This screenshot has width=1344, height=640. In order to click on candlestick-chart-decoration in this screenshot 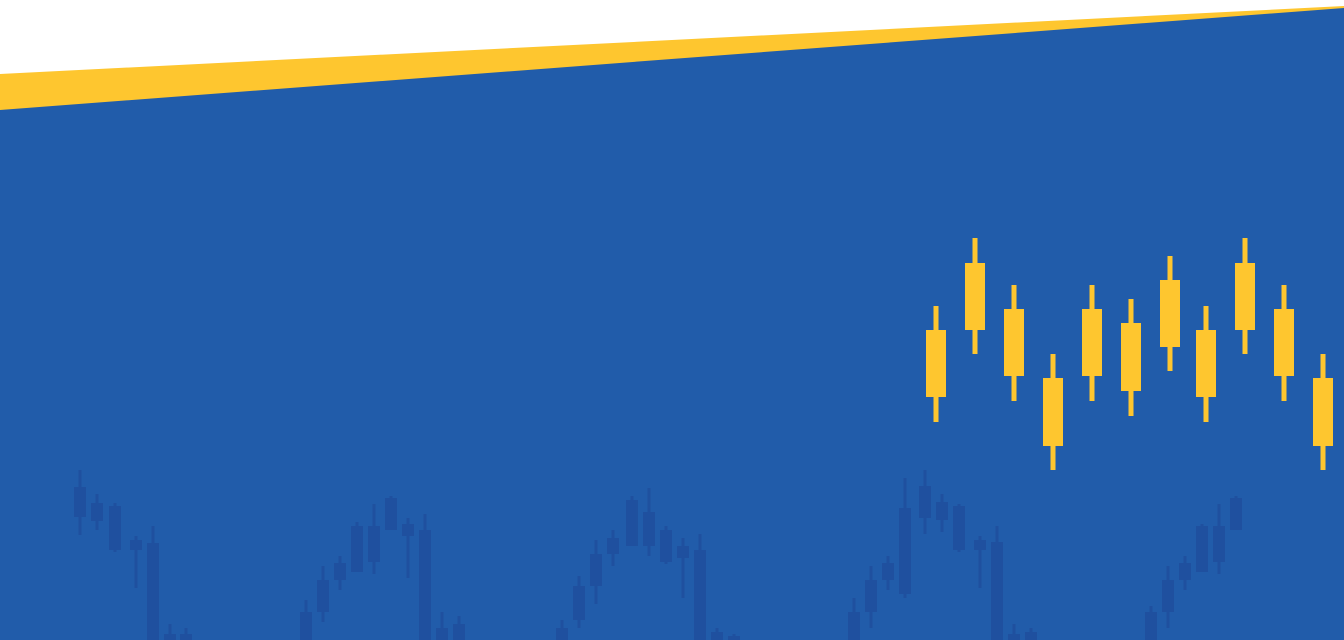, I will do `click(1129, 354)`.